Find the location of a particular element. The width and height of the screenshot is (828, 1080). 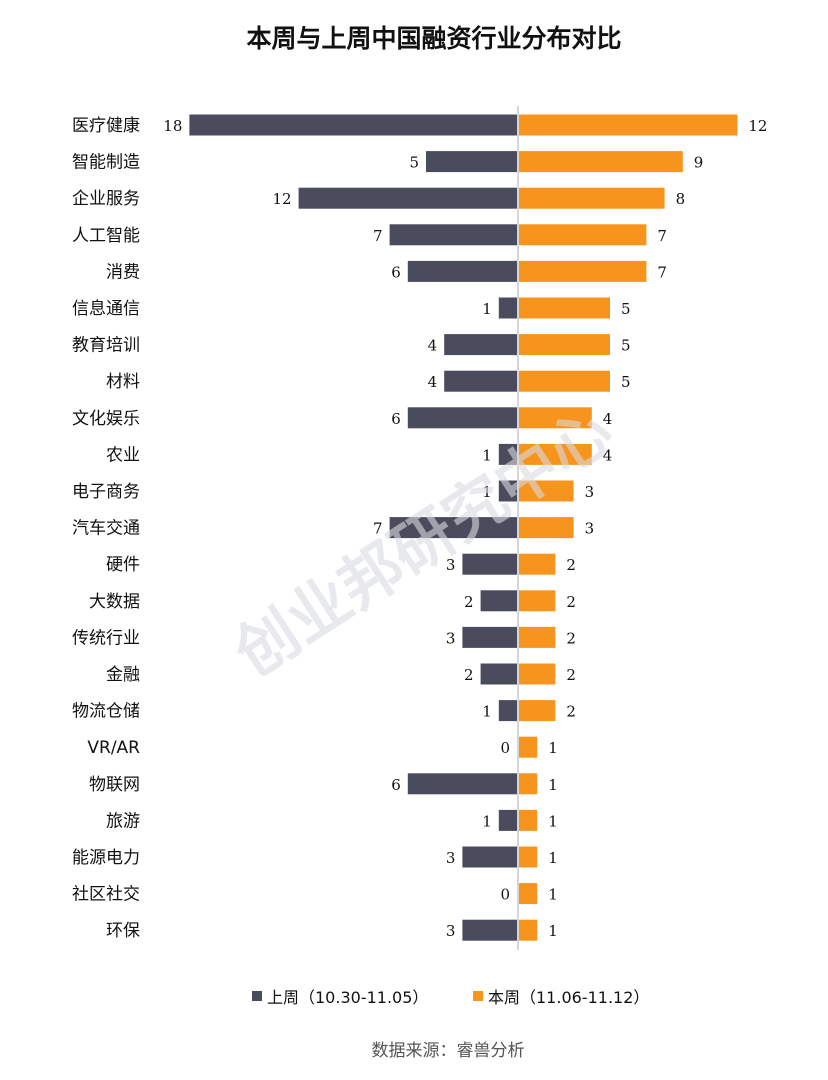

category-label: 能源电力 is located at coordinates (106, 858).